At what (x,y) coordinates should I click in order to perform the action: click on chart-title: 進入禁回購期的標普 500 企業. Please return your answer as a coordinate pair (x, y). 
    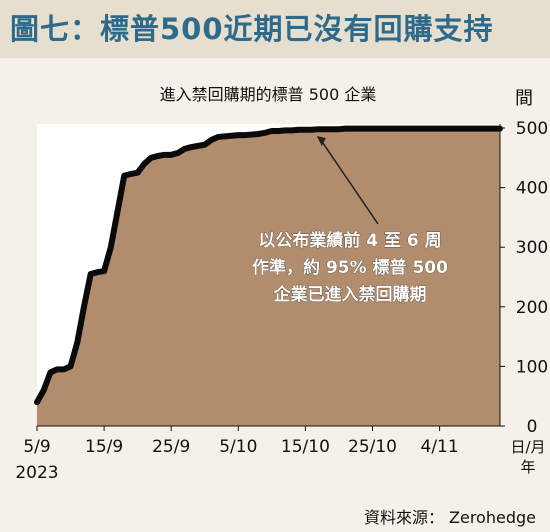
    Looking at the image, I should click on (268, 94).